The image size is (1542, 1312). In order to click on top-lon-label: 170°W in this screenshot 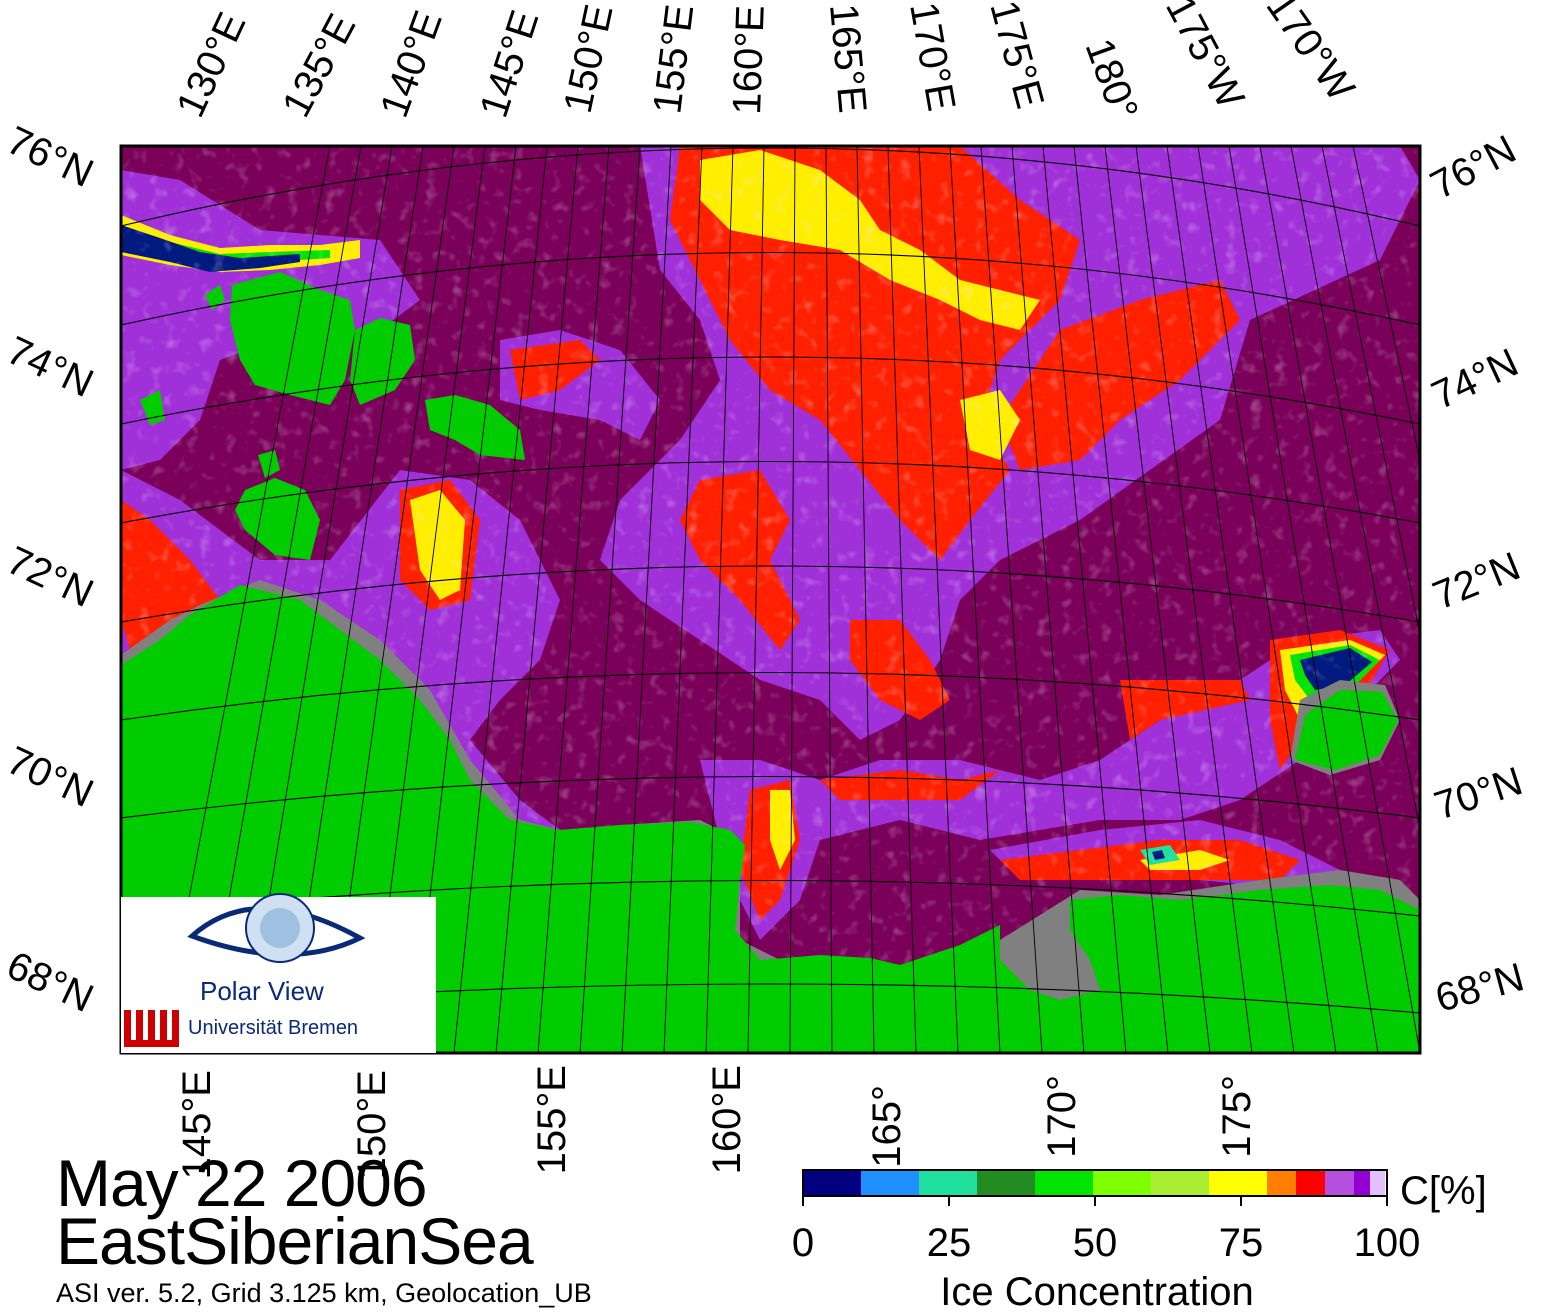, I will do `click(1310, 54)`.